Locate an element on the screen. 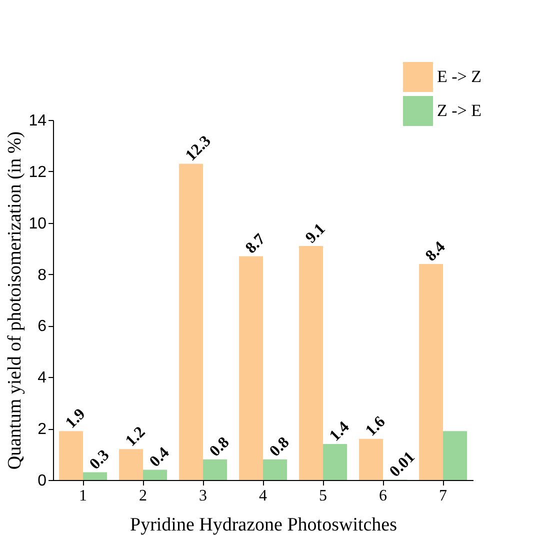 The width and height of the screenshot is (557, 535). y-tick-label: 10 is located at coordinates (37, 223).